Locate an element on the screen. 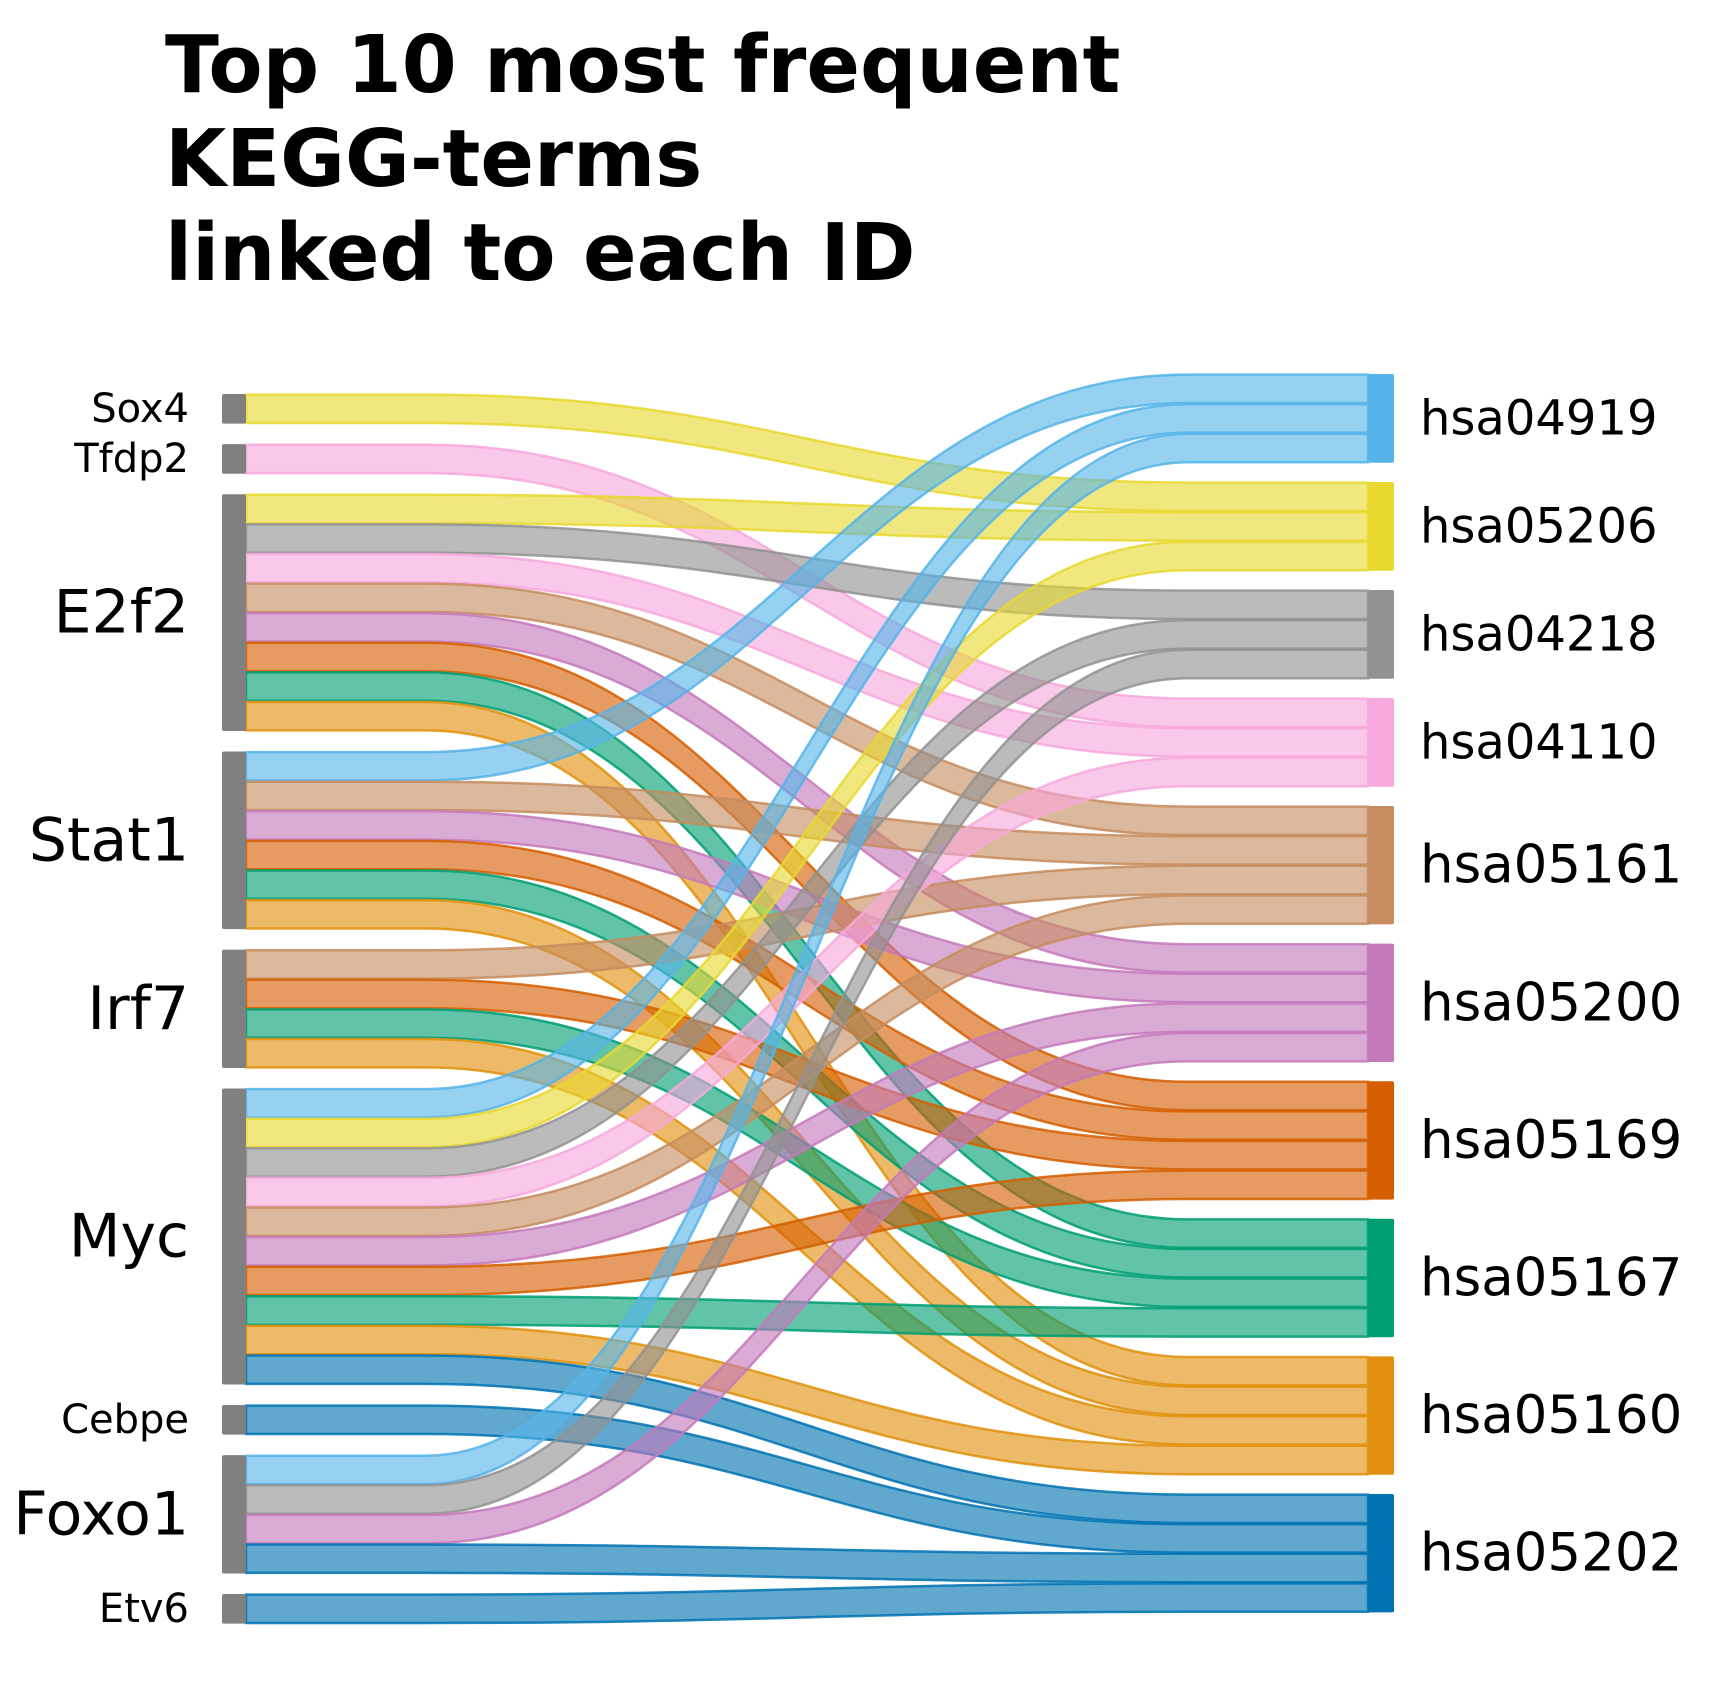  target-node-hsa04218 is located at coordinates (1381, 634).